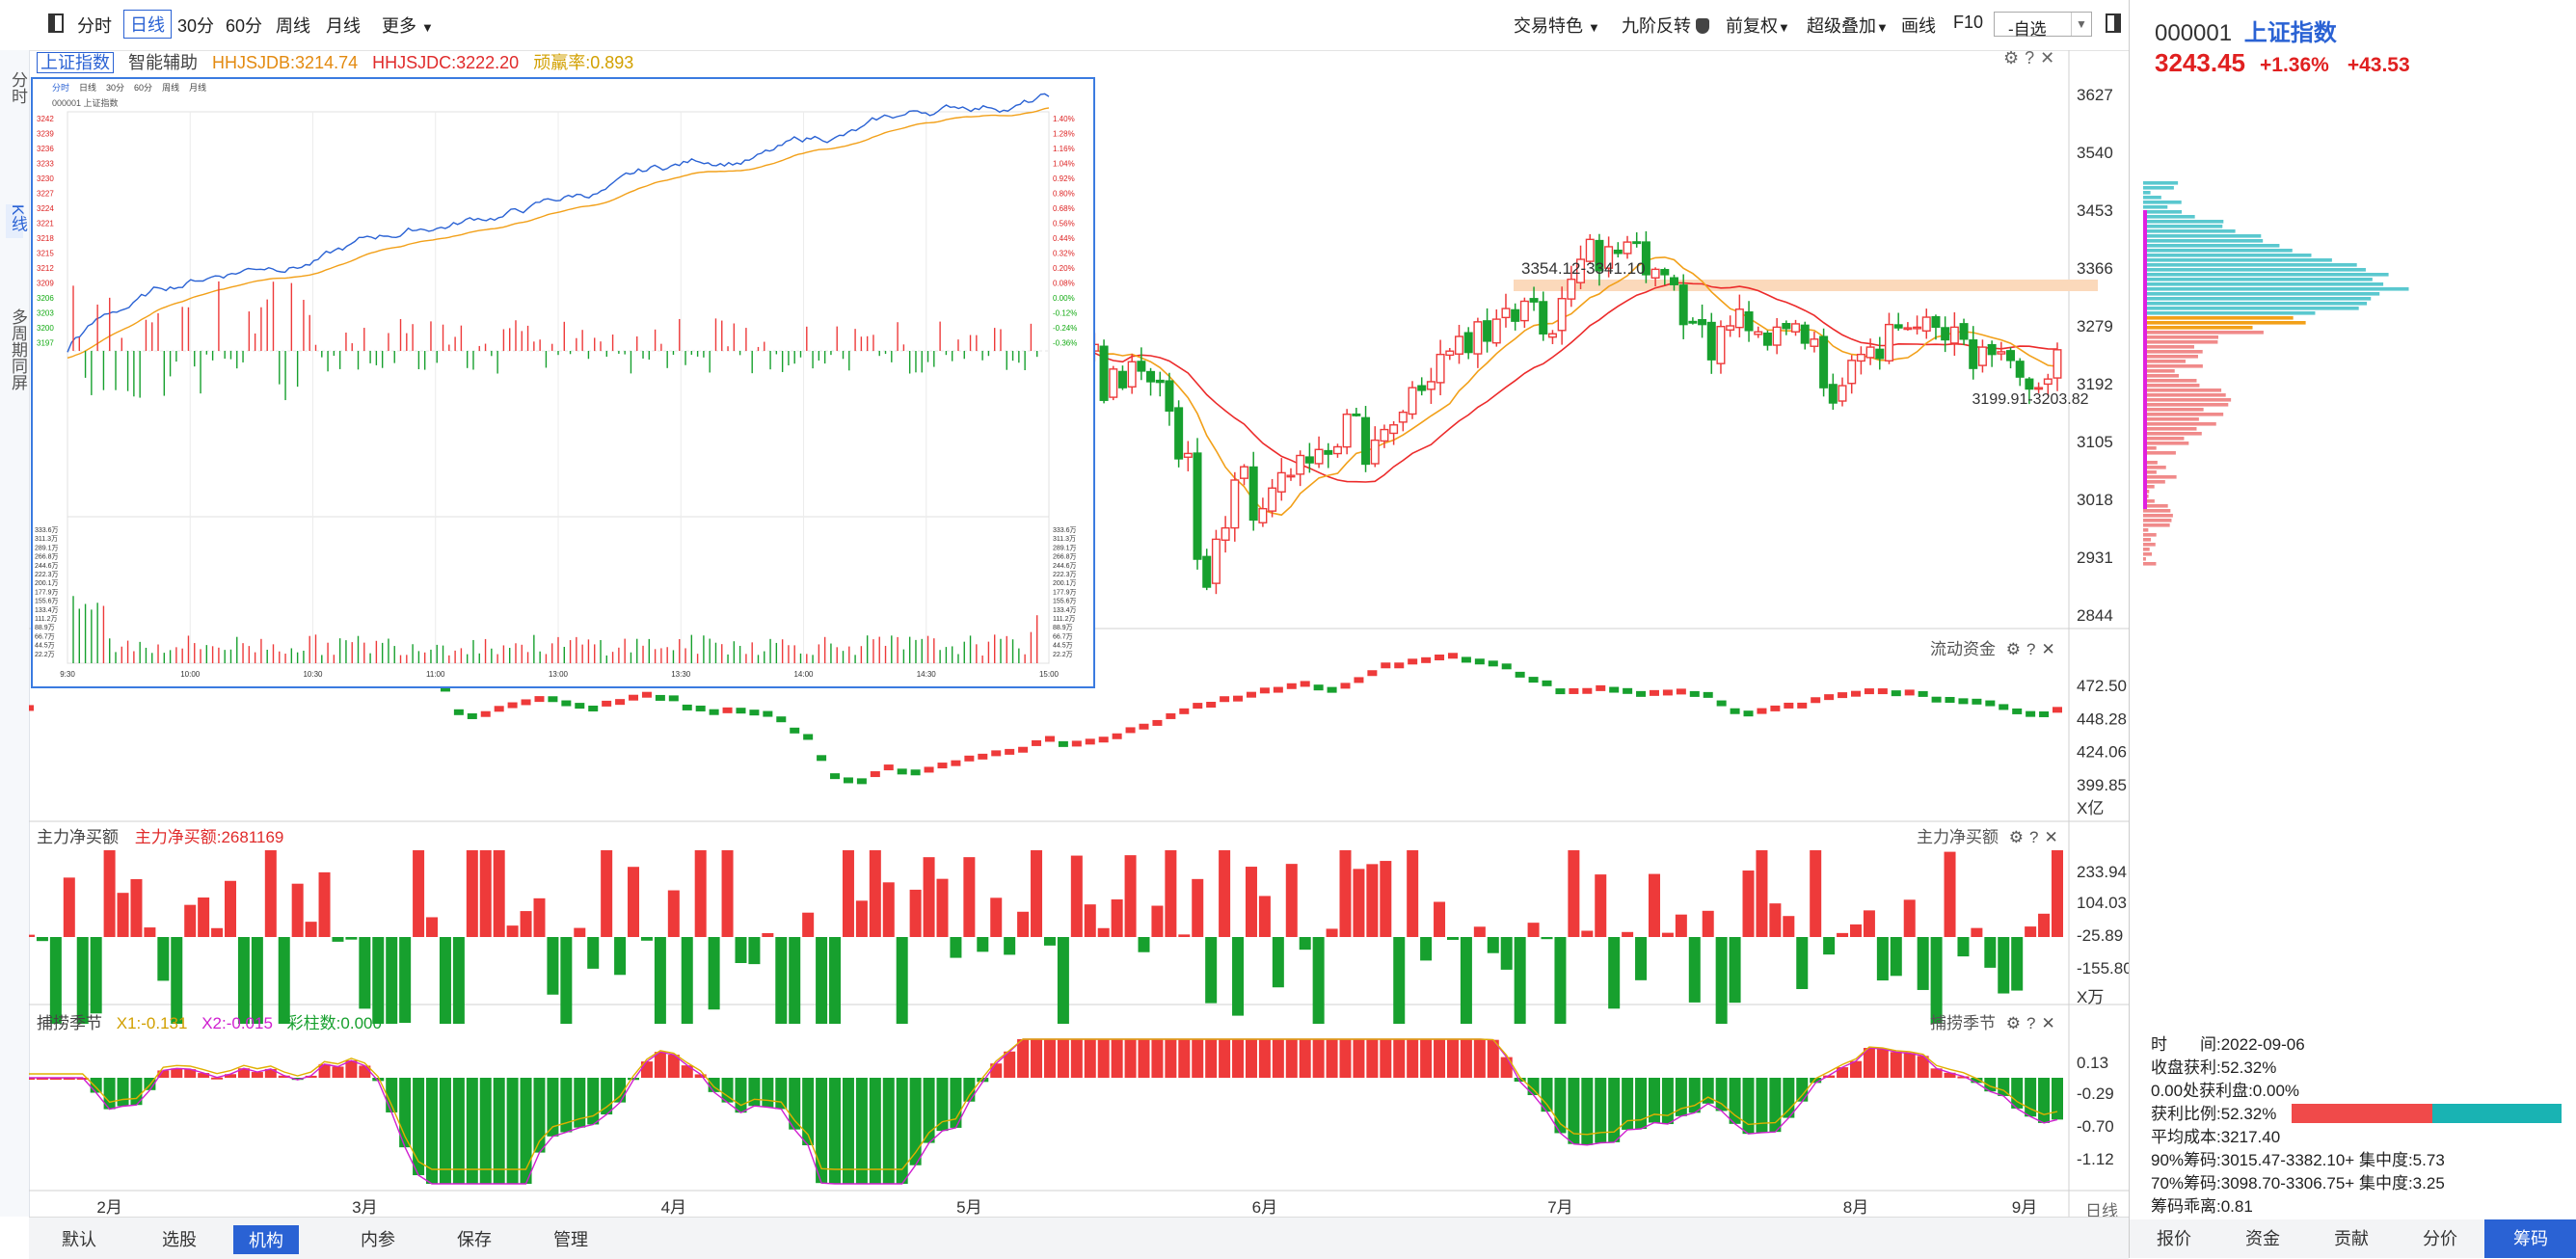  Describe the element at coordinates (2095, 1126) in the screenshot. I see `season-tick: -0.70` at that location.